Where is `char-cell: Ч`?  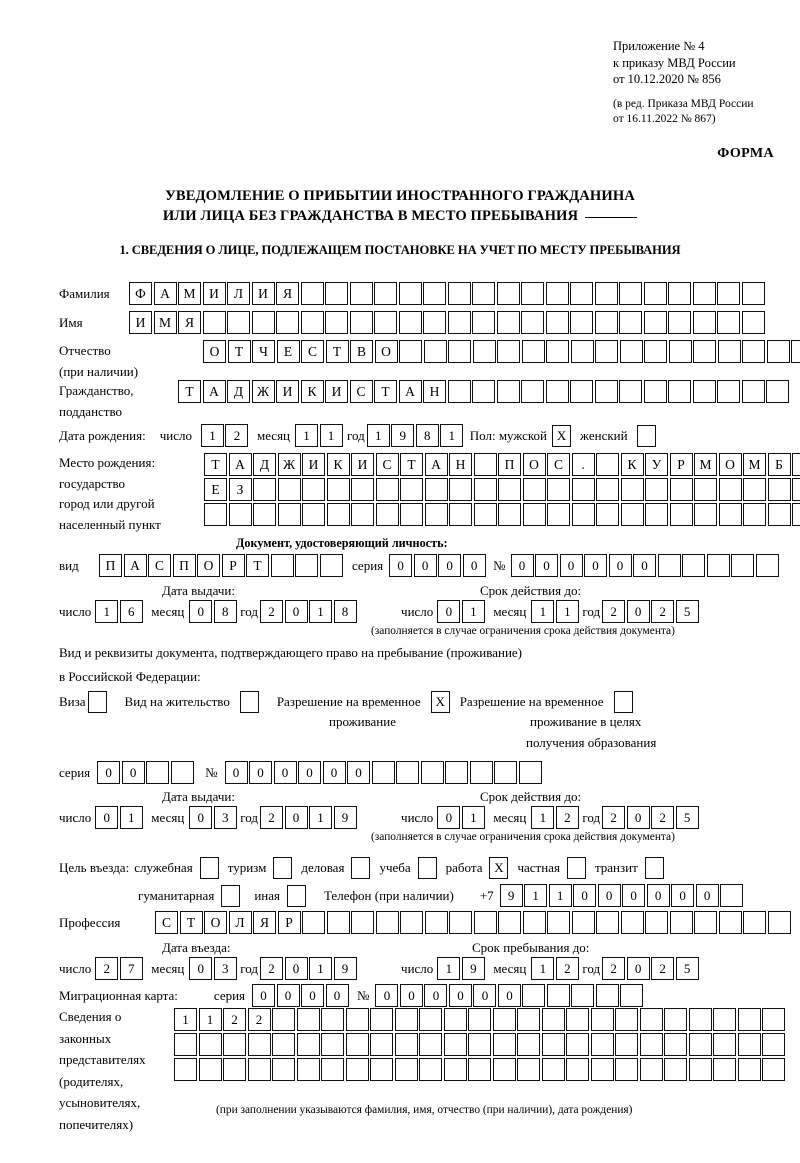 char-cell: Ч is located at coordinates (263, 351).